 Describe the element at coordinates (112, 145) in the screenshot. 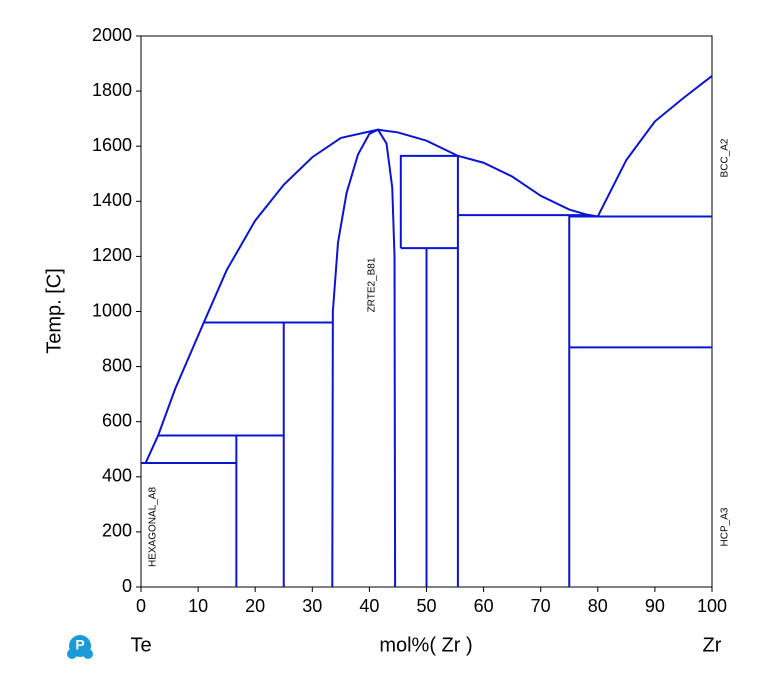

I see `y-tick-label: 1600` at that location.